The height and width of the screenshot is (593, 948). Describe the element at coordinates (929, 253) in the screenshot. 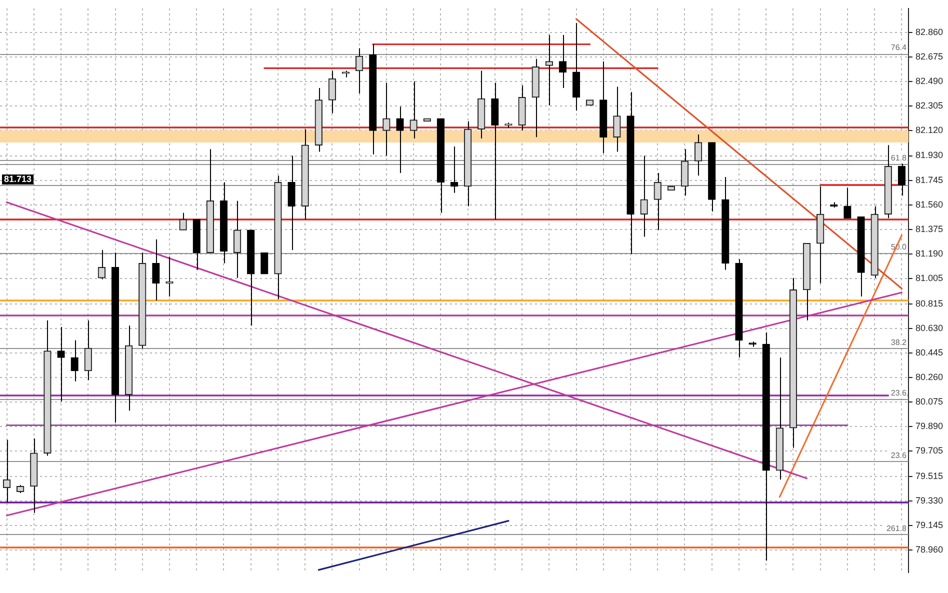

I see `y-tick-label: 81.190` at that location.